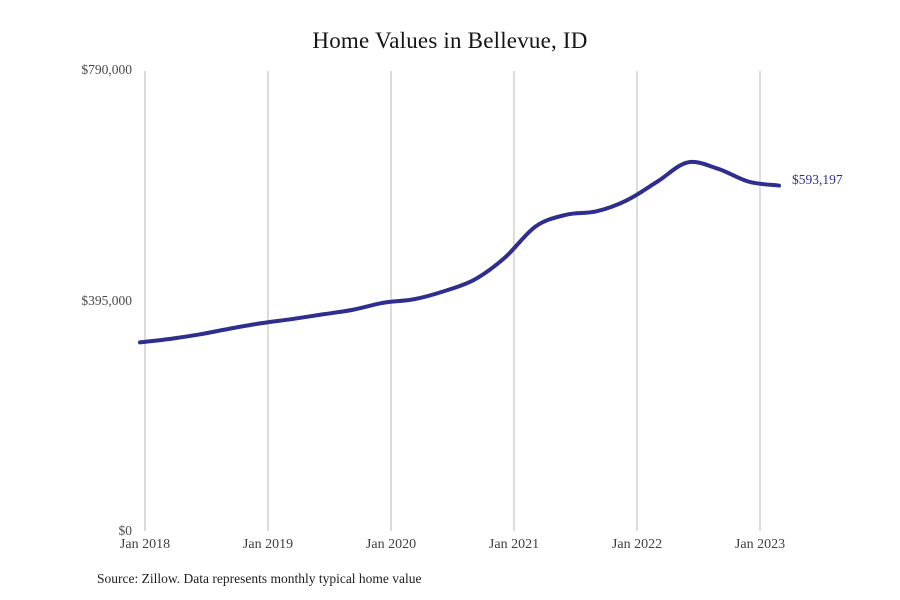 This screenshot has height=600, width=900. Describe the element at coordinates (268, 544) in the screenshot. I see `xtick-label-jan-2019: Jan 2019` at that location.